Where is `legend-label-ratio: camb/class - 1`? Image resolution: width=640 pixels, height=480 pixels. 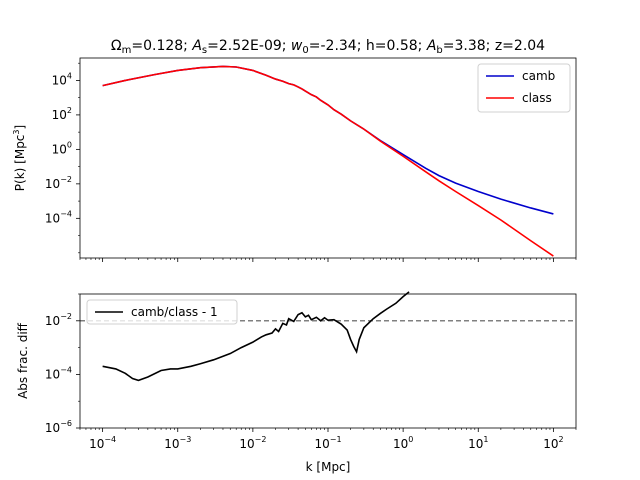 legend-label-ratio: camb/class - 1 is located at coordinates (174, 312).